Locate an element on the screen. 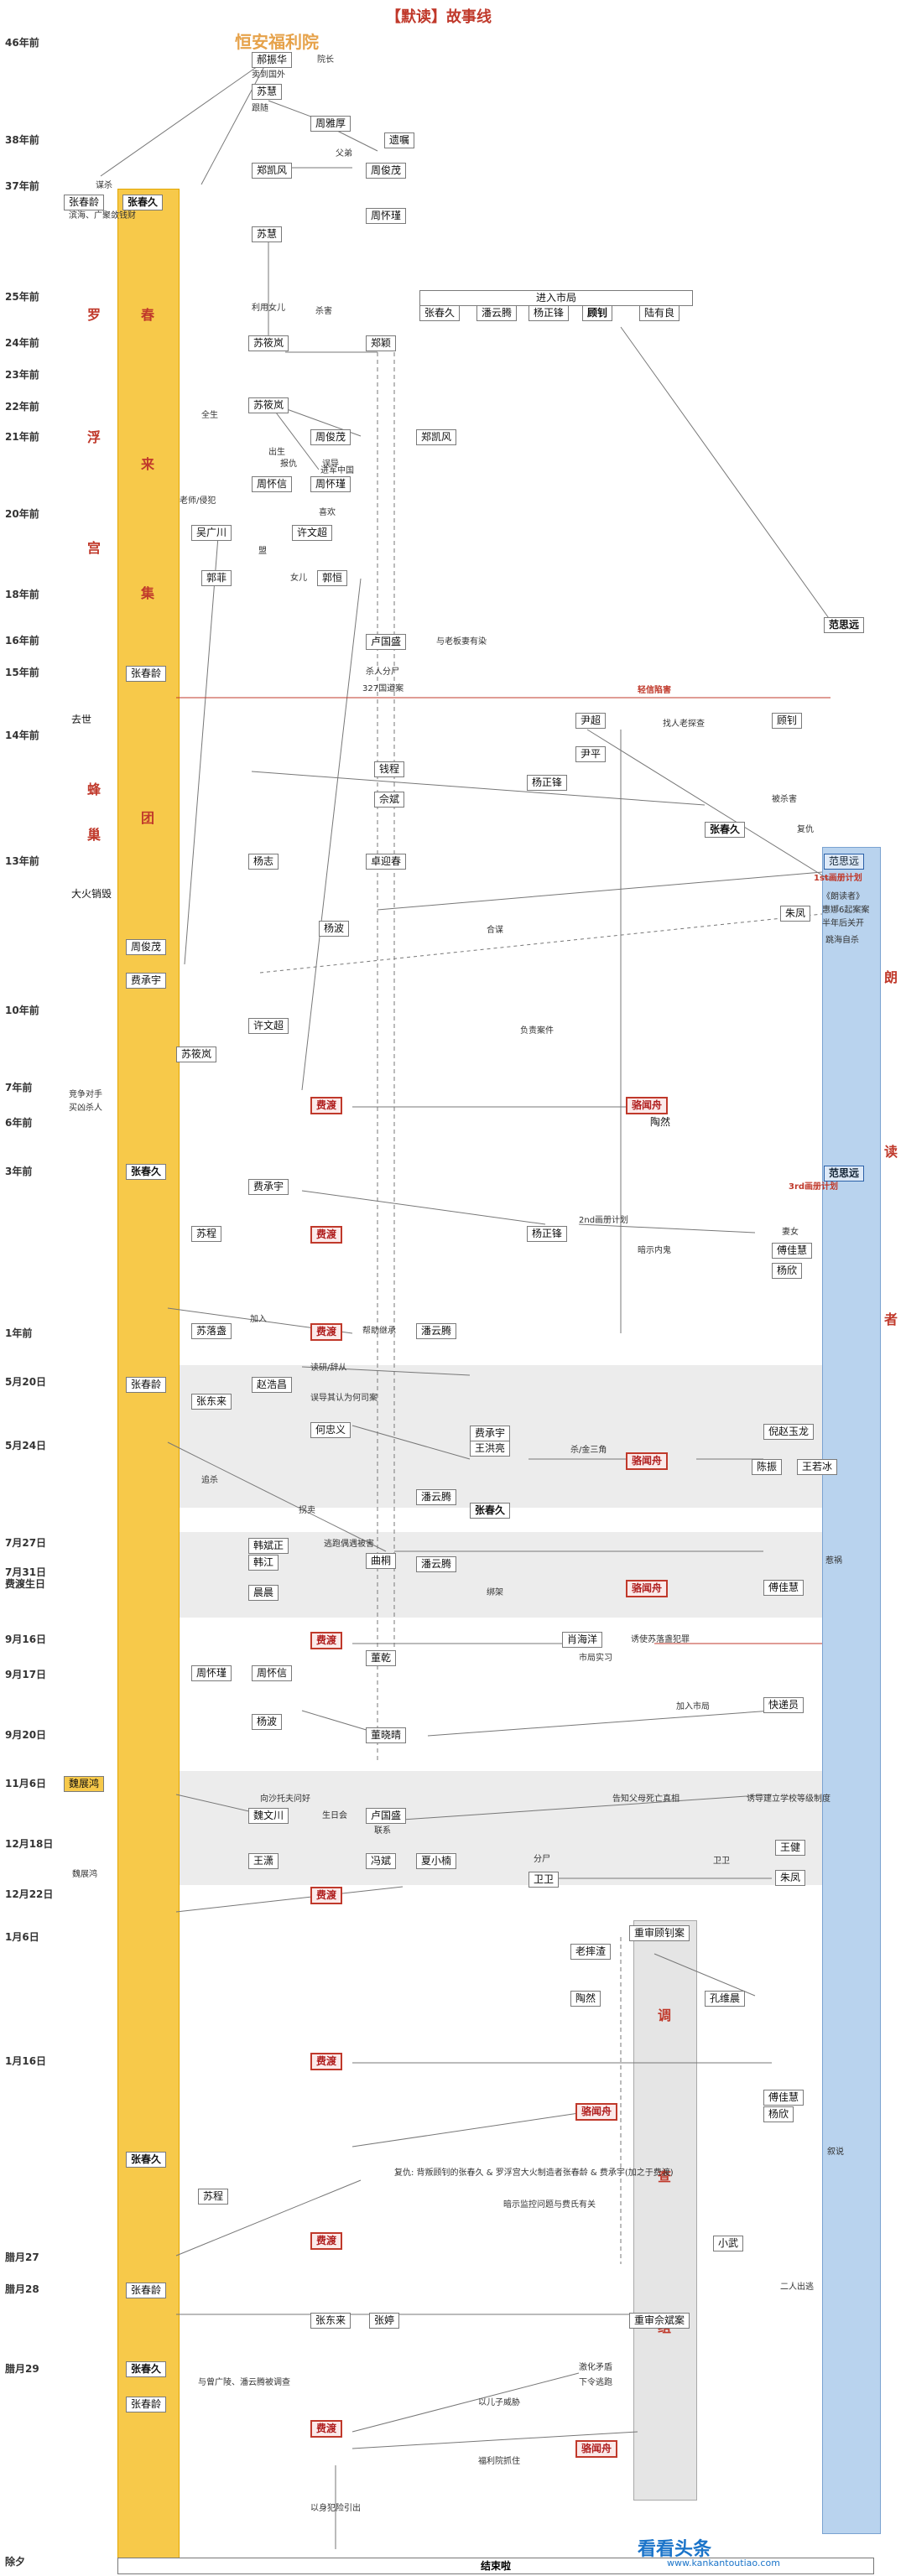 The width and height of the screenshot is (906, 2576). yellow-char: 团 is located at coordinates (147, 818).